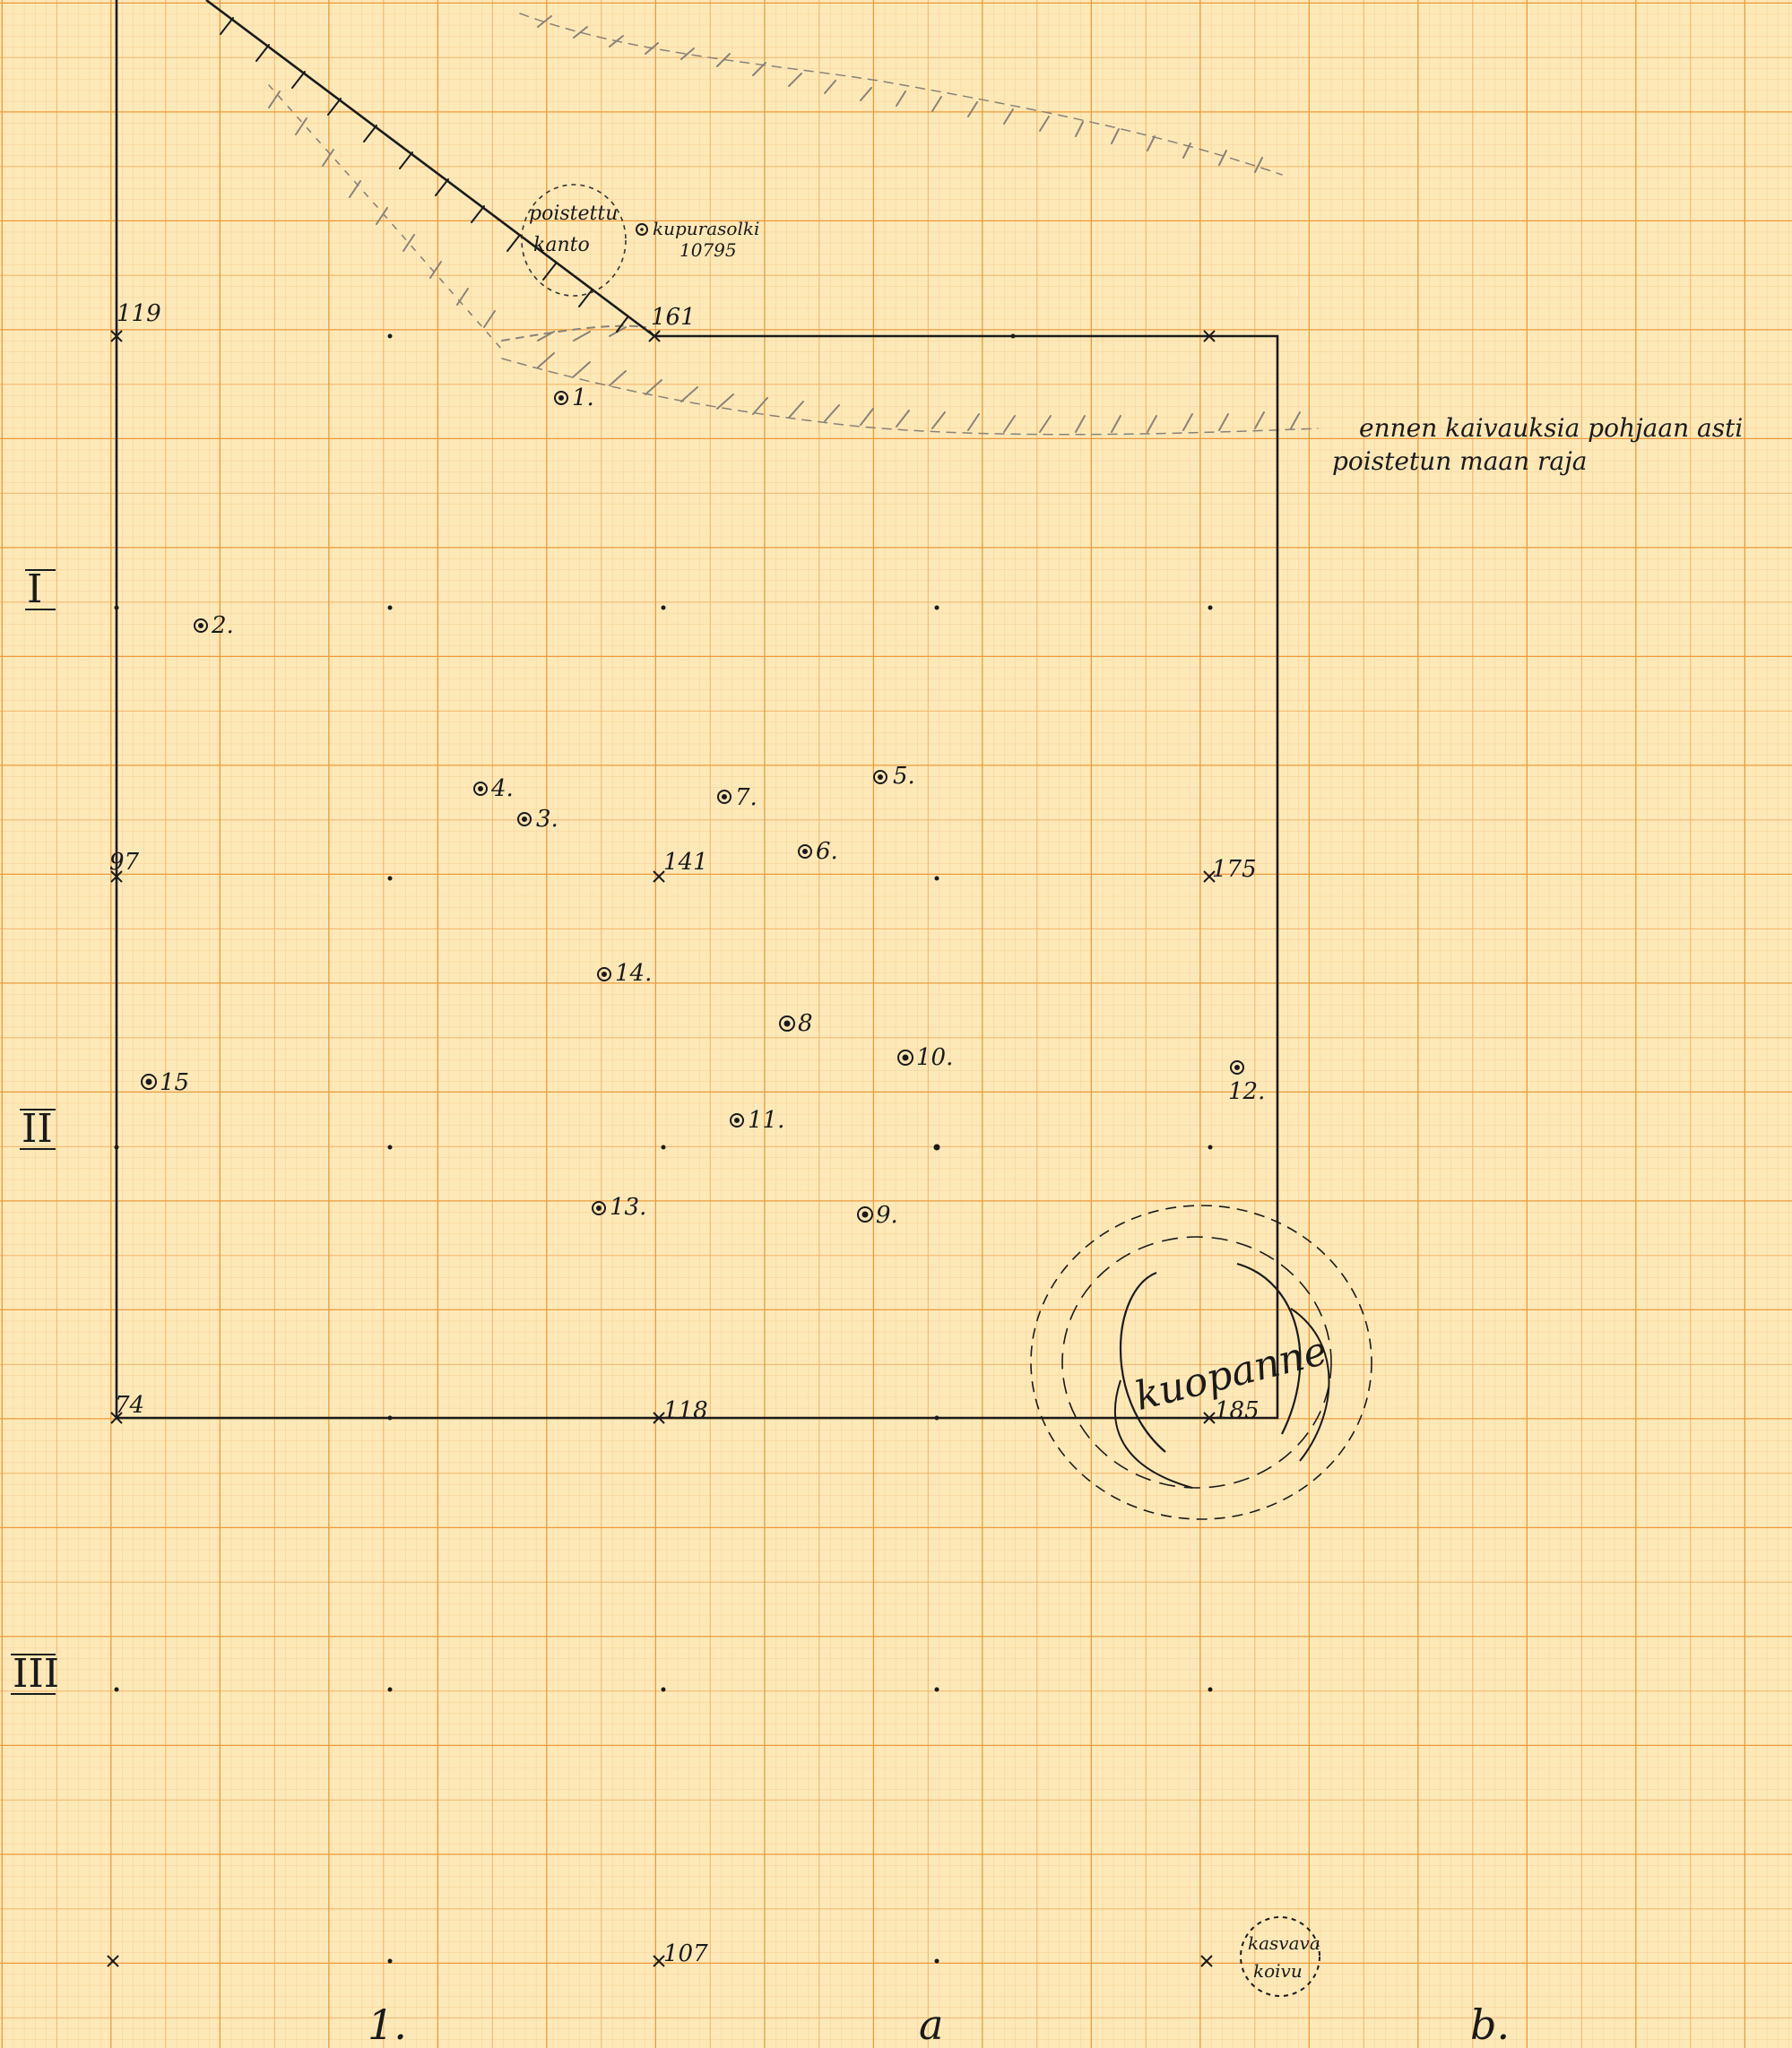  Describe the element at coordinates (628, 1207) in the screenshot. I see `svg-text: 13.` at that location.